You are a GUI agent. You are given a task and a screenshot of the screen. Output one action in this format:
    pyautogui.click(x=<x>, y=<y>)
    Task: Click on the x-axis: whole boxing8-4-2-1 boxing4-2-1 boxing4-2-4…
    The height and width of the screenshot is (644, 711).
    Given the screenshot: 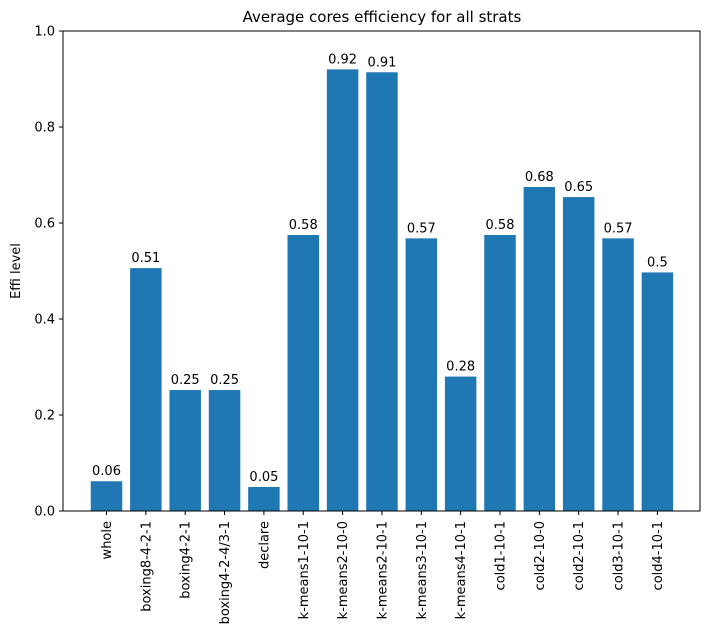 What is the action you would take?
    pyautogui.click(x=383, y=567)
    